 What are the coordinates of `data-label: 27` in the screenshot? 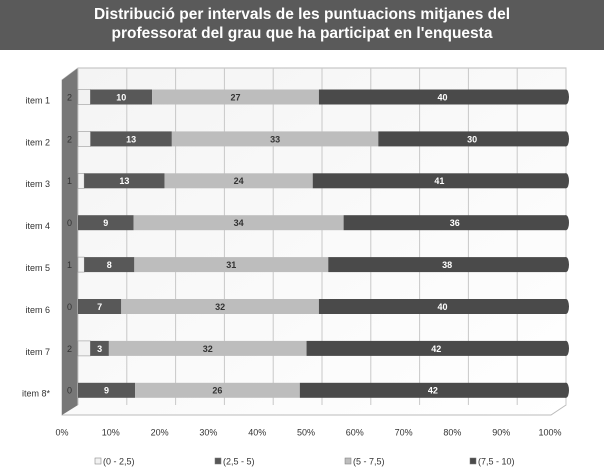 It's located at (236, 97).